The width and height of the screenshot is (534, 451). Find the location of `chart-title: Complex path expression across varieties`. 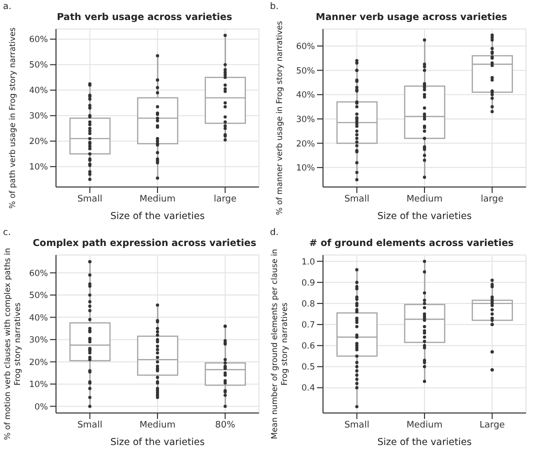

chart-title: Complex path expression across varieties is located at coordinates (145, 243).